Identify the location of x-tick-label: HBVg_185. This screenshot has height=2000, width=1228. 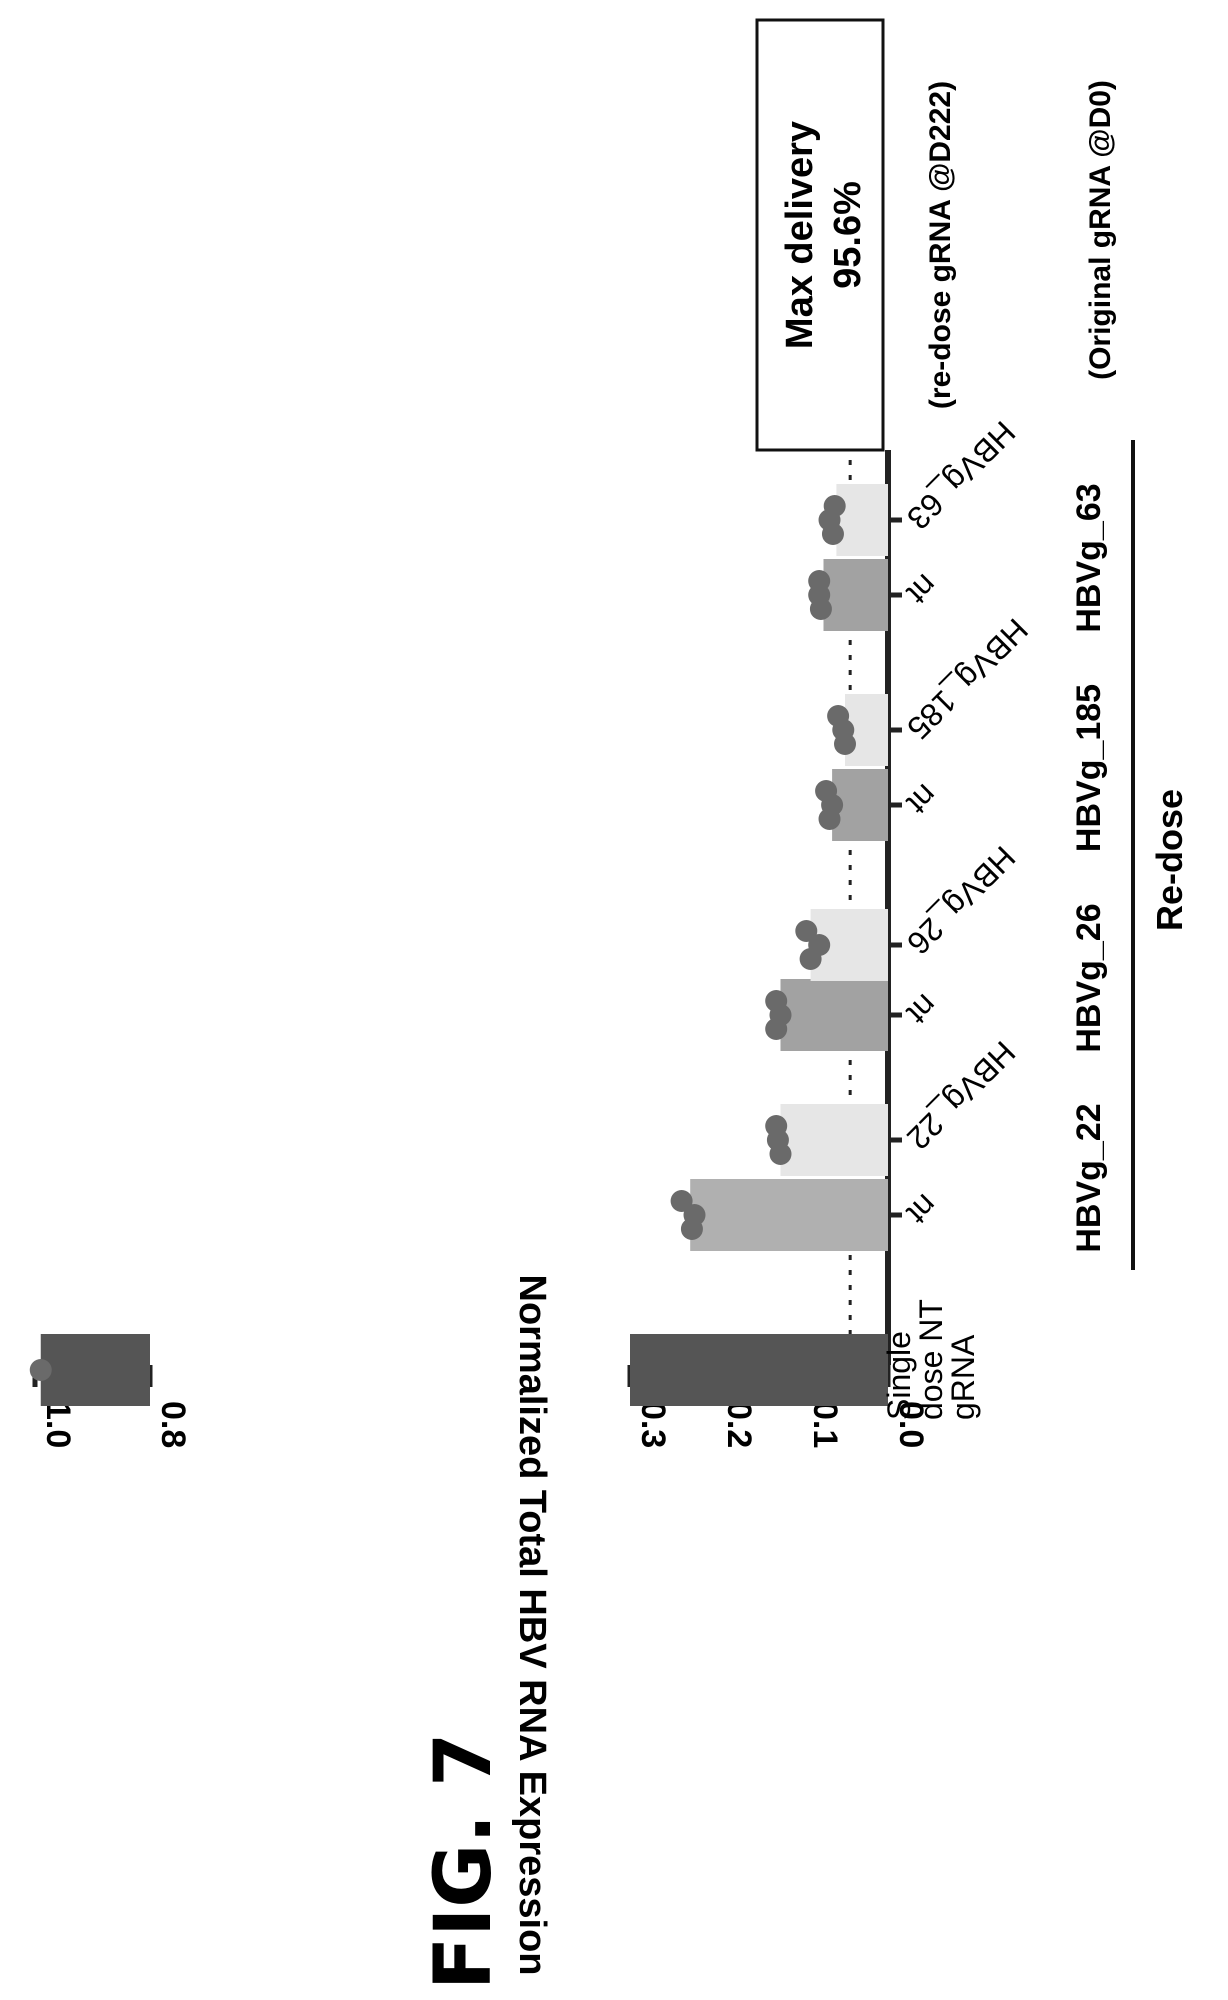
(967, 679).